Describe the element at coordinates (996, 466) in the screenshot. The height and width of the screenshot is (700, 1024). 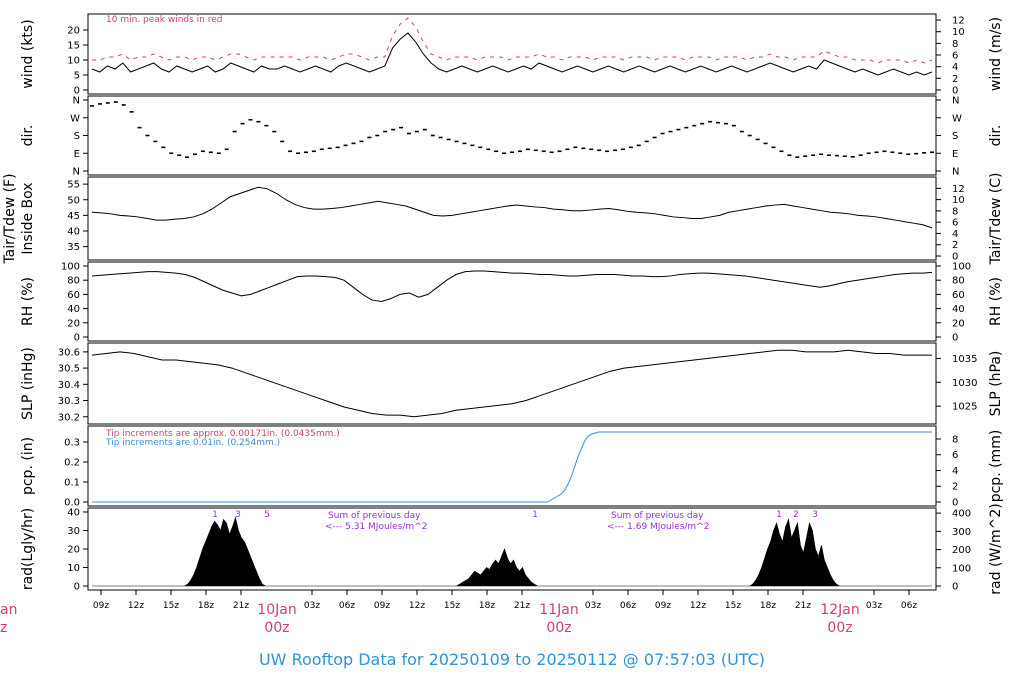
I see `right-axis-label-precipitation: pcp. (mm)` at that location.